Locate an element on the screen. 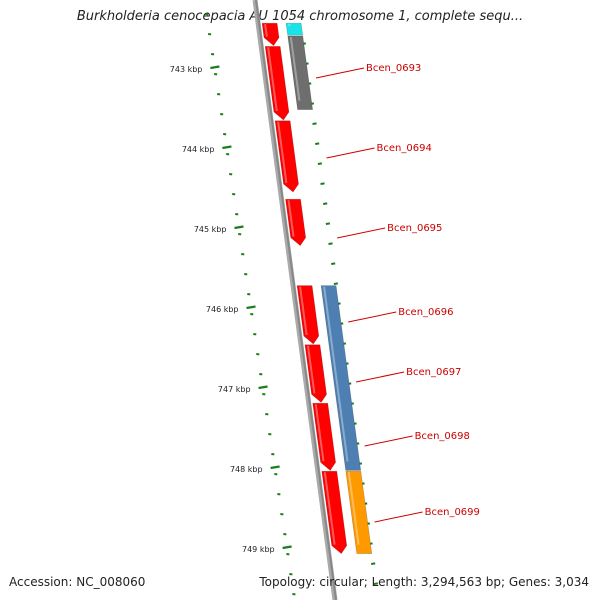 The height and width of the screenshot is (600, 600). gene-label: Bcen_0697 is located at coordinates (433, 372).